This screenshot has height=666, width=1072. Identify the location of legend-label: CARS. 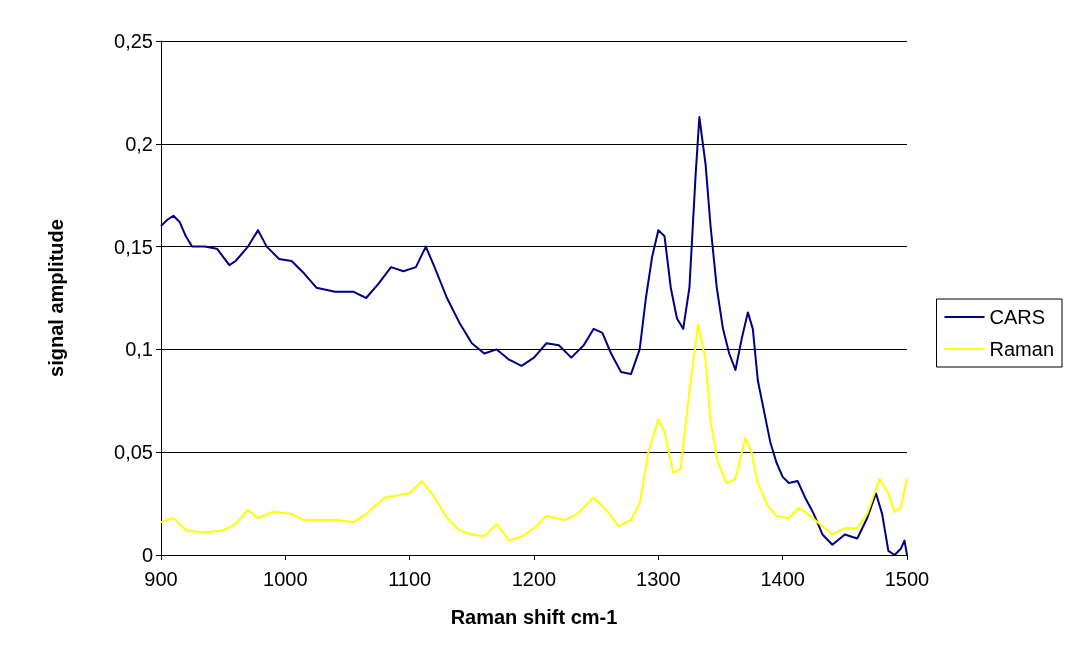
(1017, 317).